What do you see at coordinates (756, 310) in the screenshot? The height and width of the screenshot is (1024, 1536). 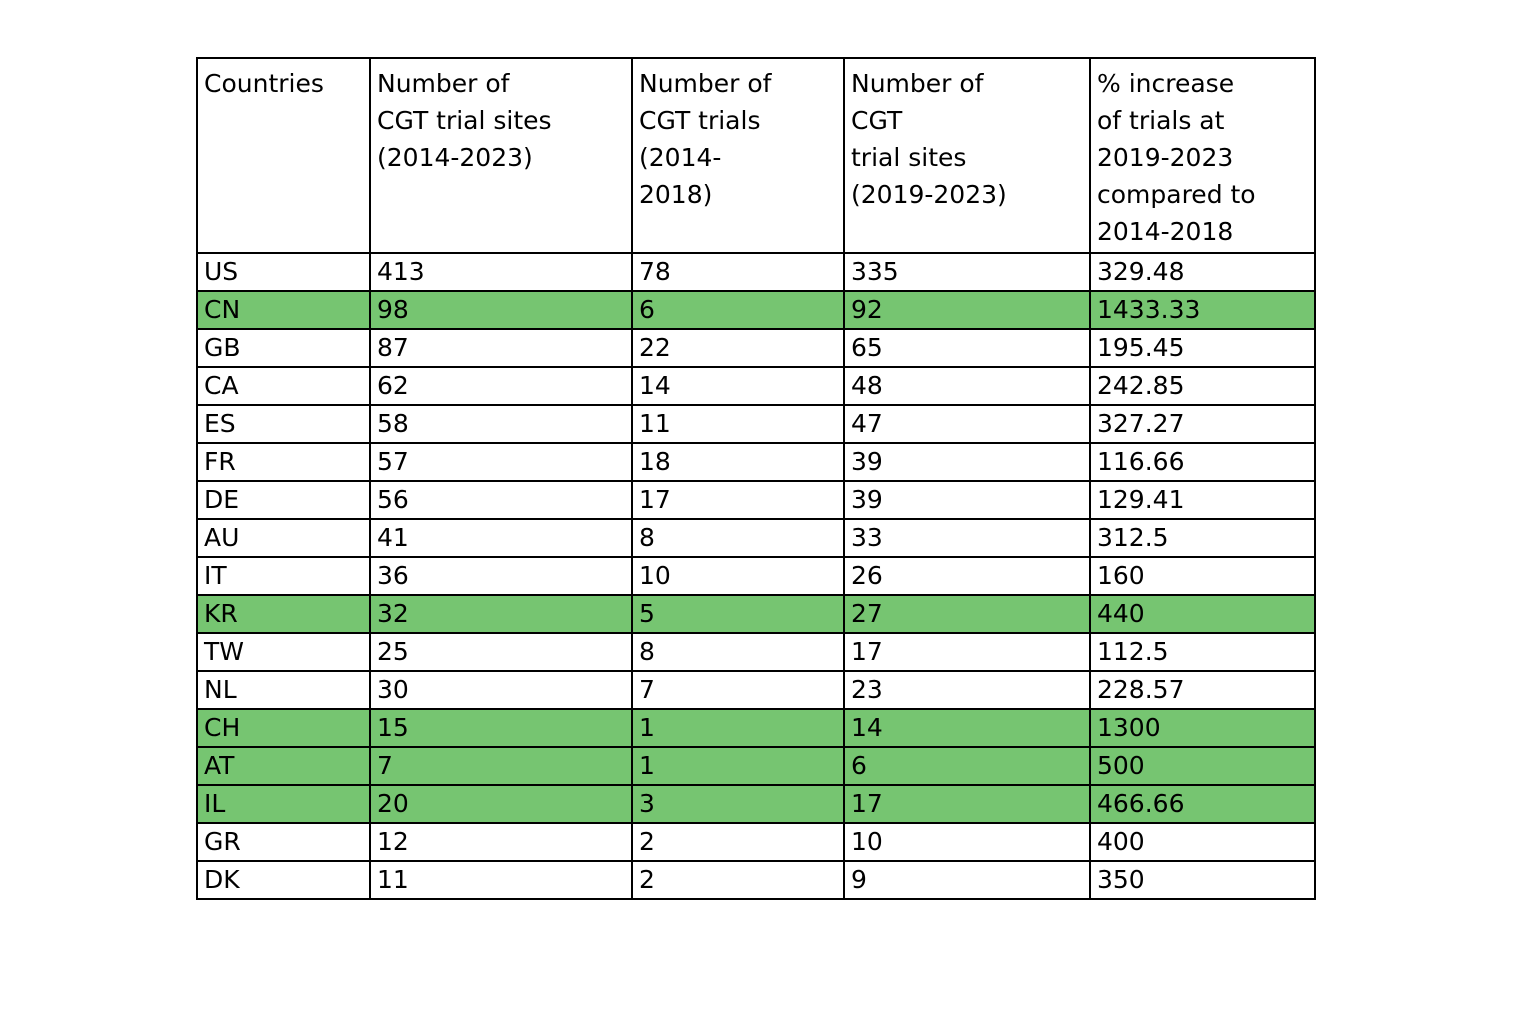 I see `table-row: CN 98 6 92 1433.33` at bounding box center [756, 310].